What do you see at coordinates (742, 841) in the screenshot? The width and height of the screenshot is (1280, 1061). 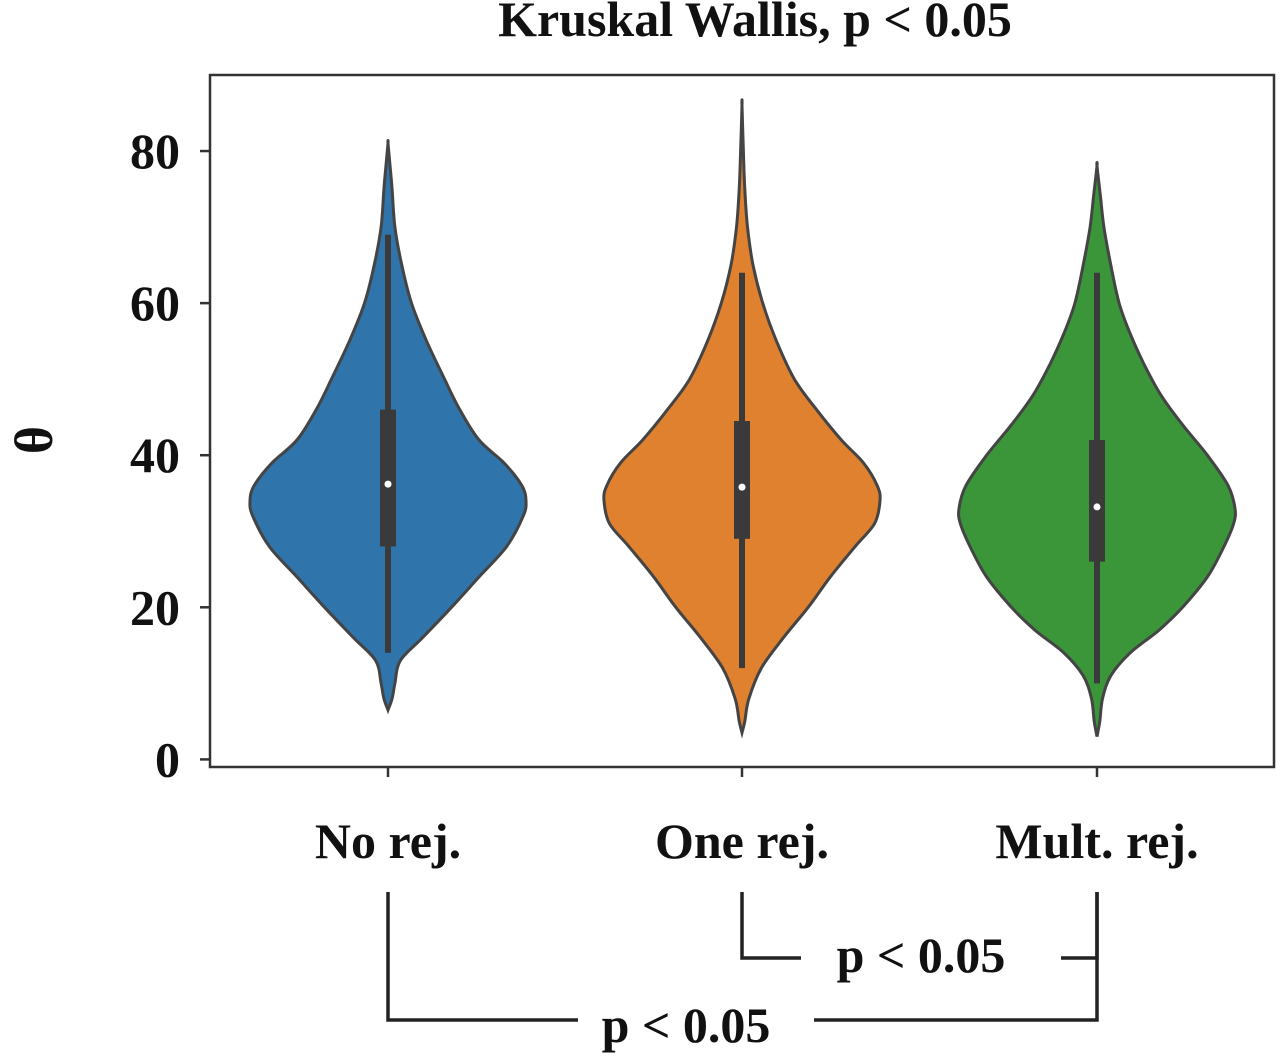 I see `x-tick-label: One rej.` at bounding box center [742, 841].